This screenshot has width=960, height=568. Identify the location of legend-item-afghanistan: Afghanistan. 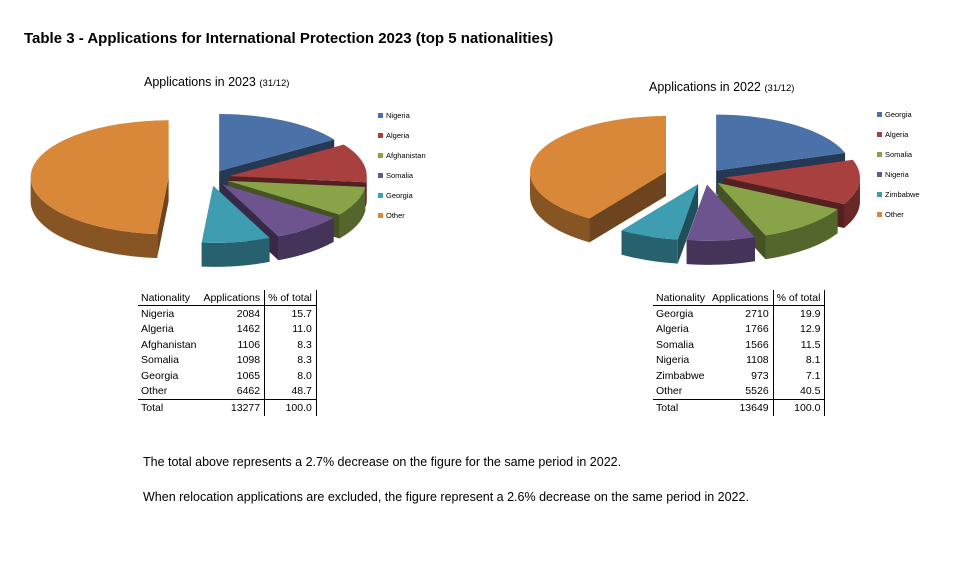
(402, 161).